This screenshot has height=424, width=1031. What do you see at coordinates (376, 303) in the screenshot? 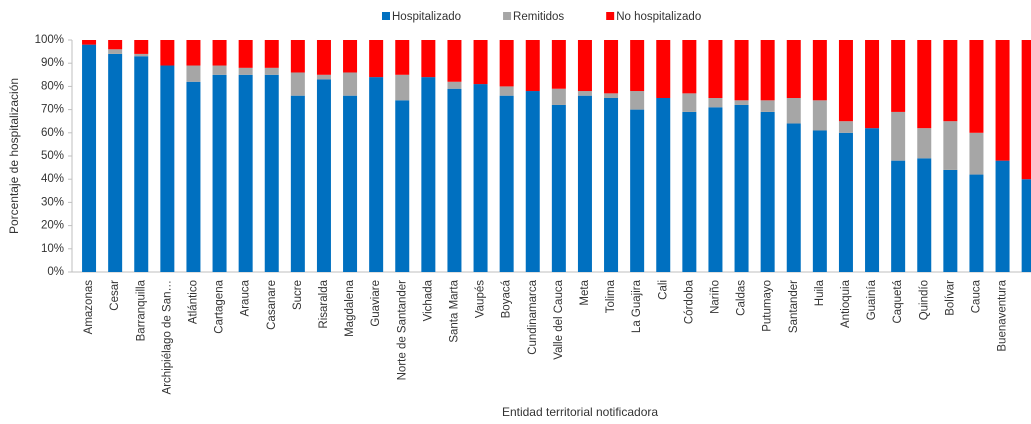
I see `x-tick-label: Guaviare` at bounding box center [376, 303].